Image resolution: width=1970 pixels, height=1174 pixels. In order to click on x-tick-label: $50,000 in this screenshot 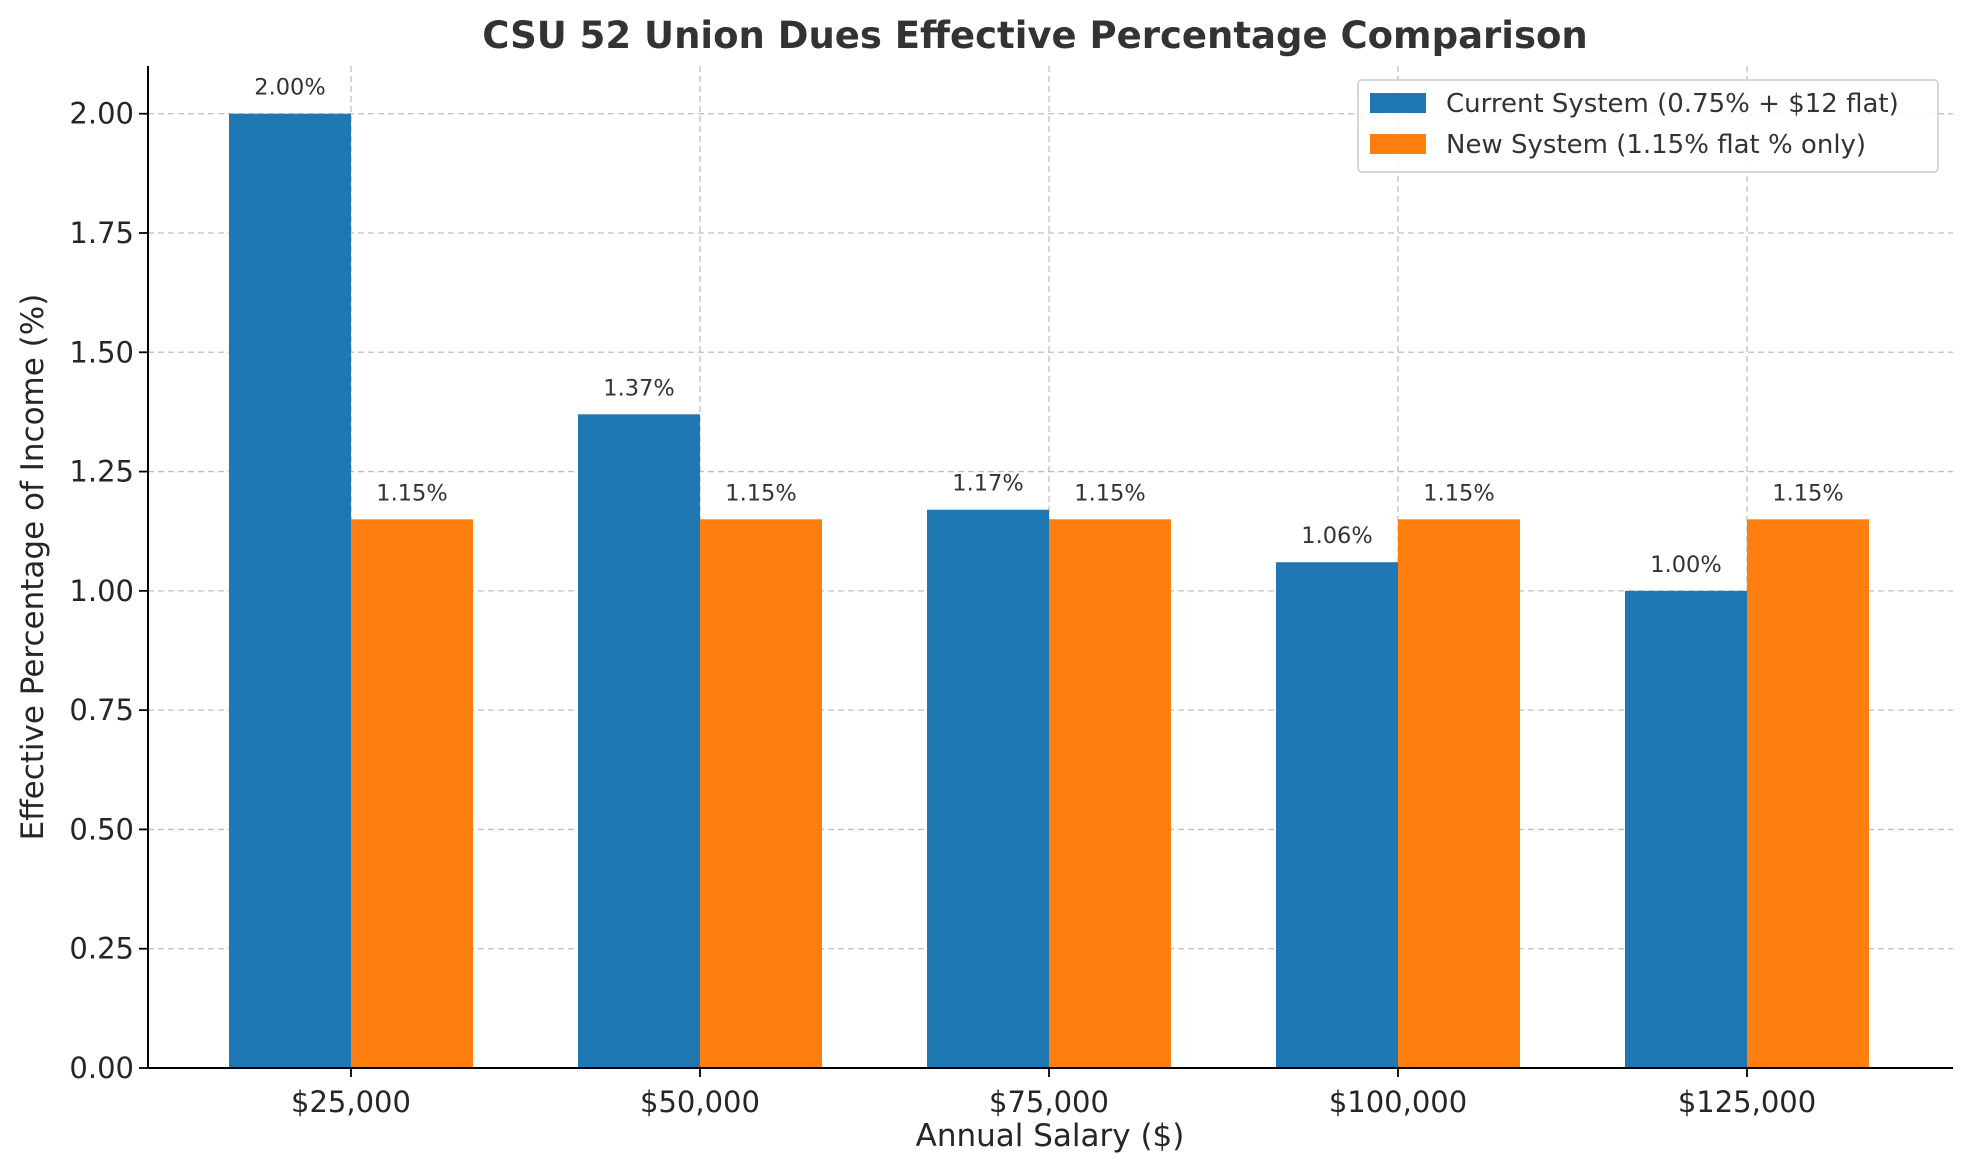, I will do `click(700, 1102)`.